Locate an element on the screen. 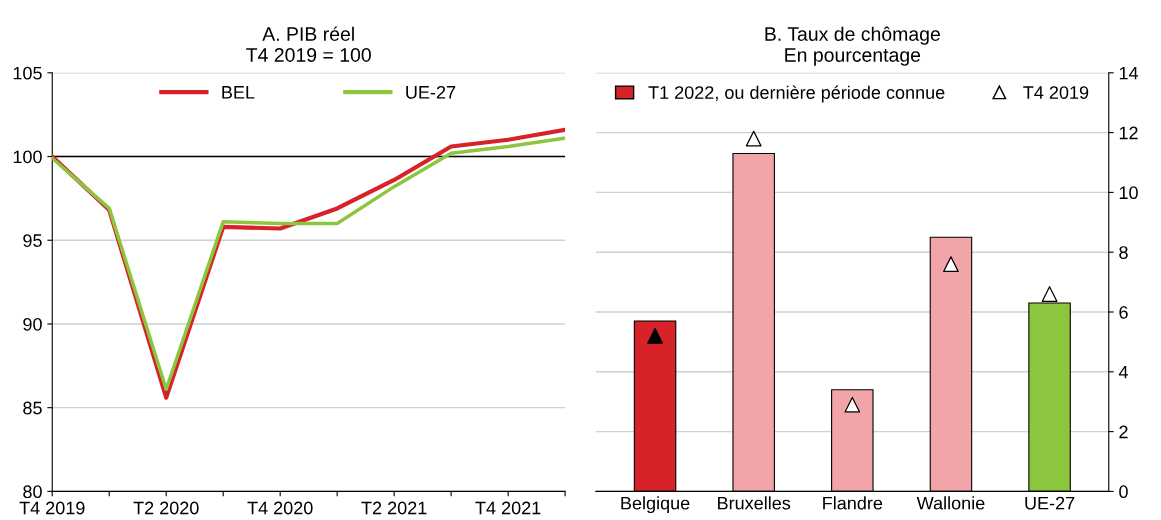 The width and height of the screenshot is (1161, 520). x-tick-label: Wallonie is located at coordinates (950, 503).